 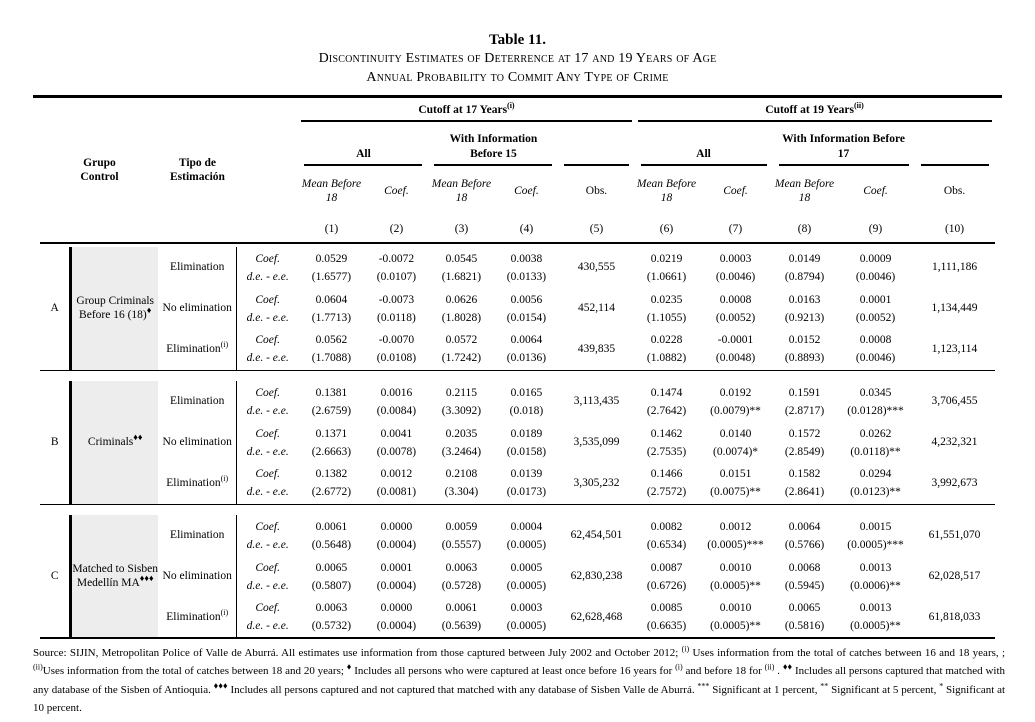 I want to click on col-header-mean: Mean Before 18, so click(x=804, y=191).